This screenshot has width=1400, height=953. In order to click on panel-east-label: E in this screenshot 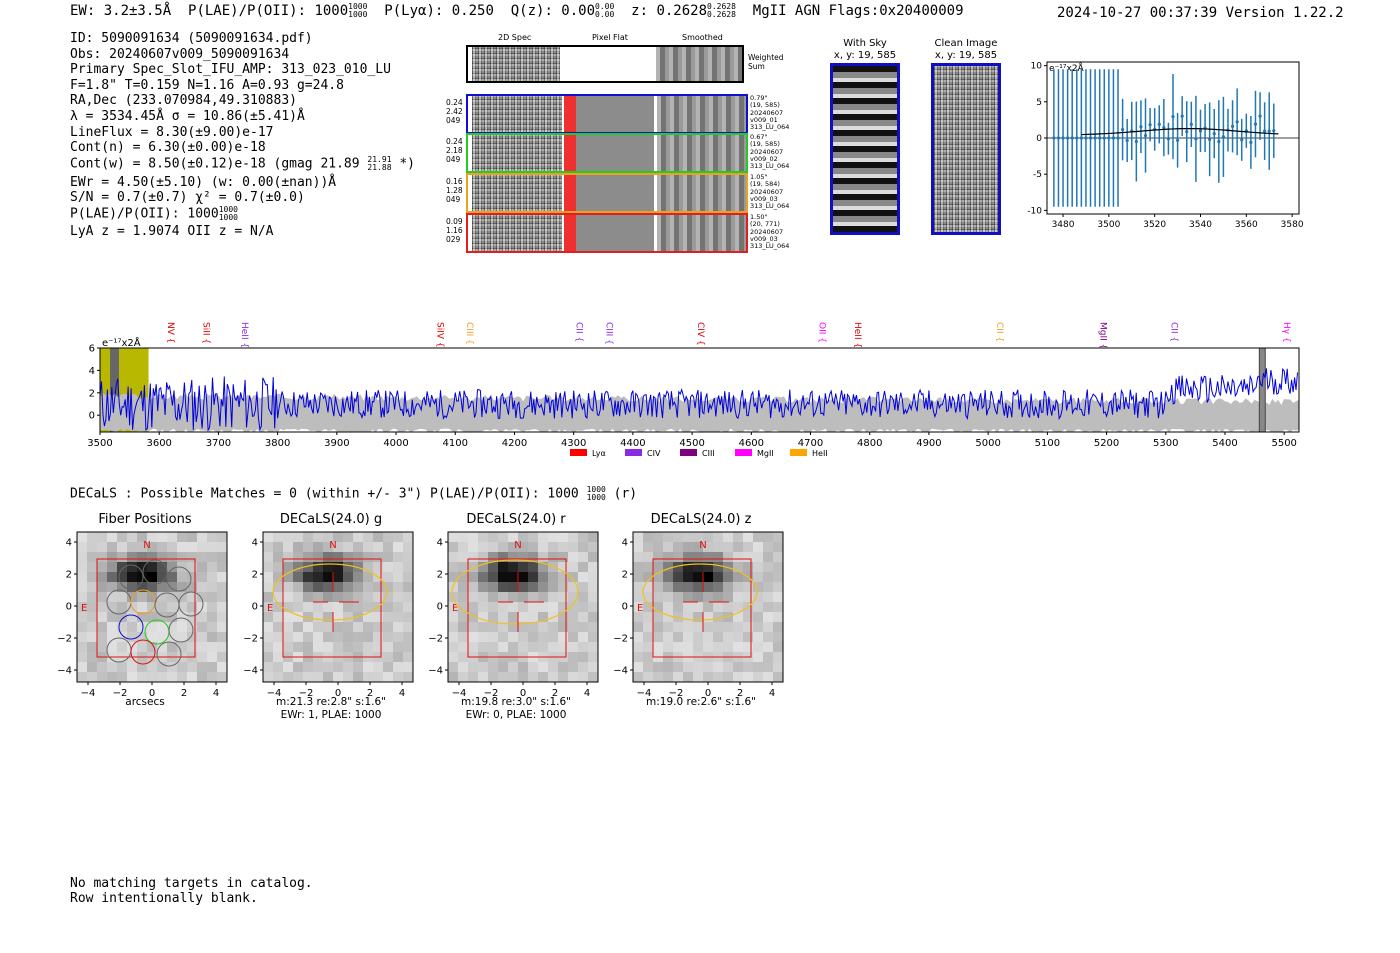, I will do `click(455, 608)`.